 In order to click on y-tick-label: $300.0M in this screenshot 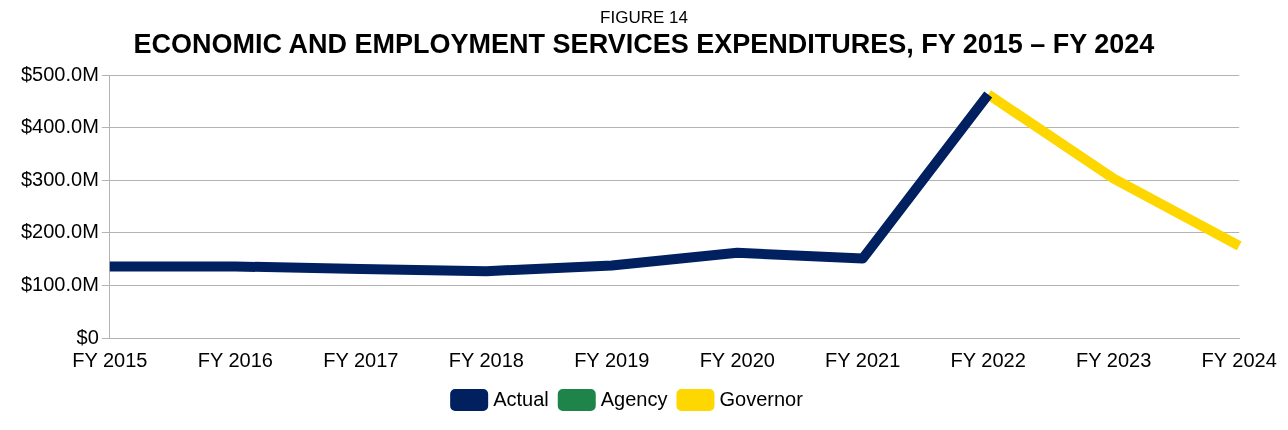, I will do `click(59, 178)`.